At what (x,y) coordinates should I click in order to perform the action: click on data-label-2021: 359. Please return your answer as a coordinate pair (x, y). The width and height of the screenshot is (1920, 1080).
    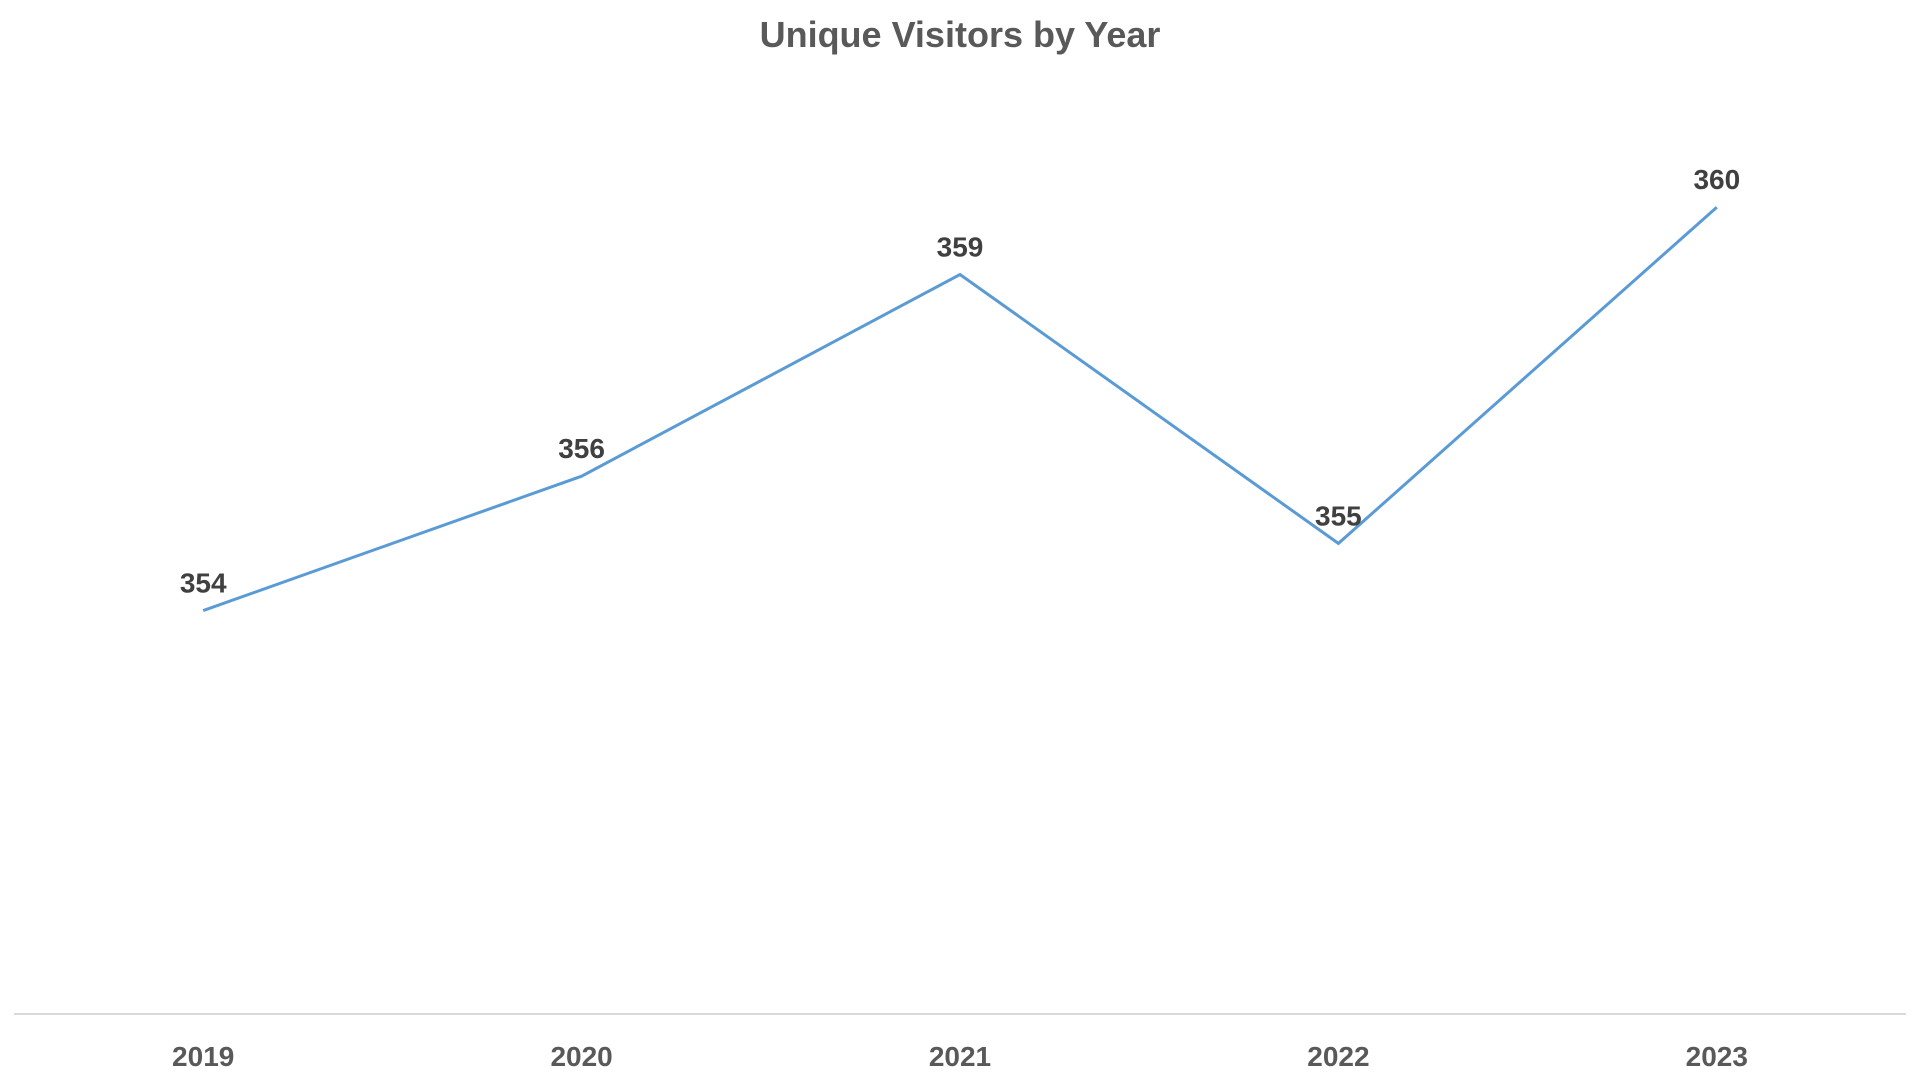
    Looking at the image, I should click on (960, 246).